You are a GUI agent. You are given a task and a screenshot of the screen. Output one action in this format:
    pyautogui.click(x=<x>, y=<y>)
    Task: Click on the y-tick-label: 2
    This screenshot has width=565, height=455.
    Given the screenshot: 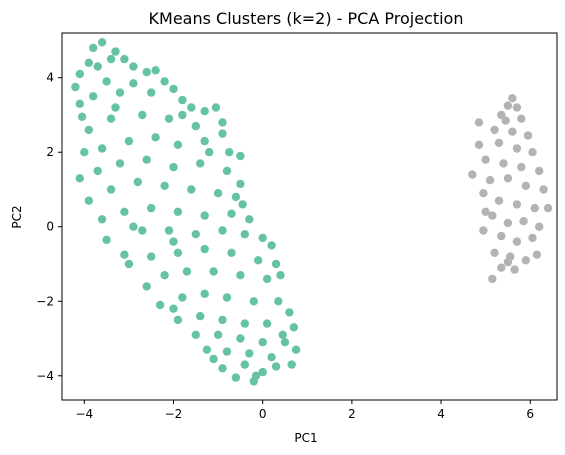 What is the action you would take?
    pyautogui.click(x=50, y=152)
    